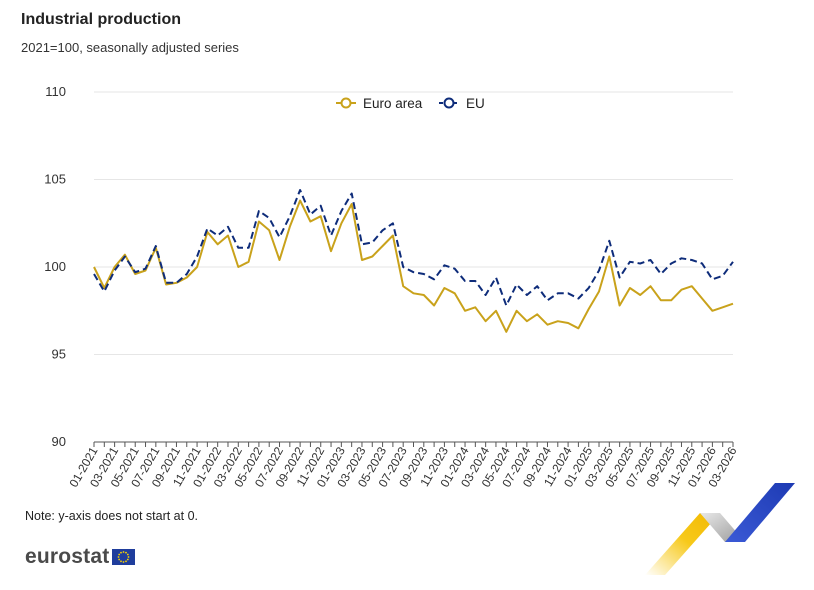  I want to click on legend-label: Euro area, so click(393, 103).